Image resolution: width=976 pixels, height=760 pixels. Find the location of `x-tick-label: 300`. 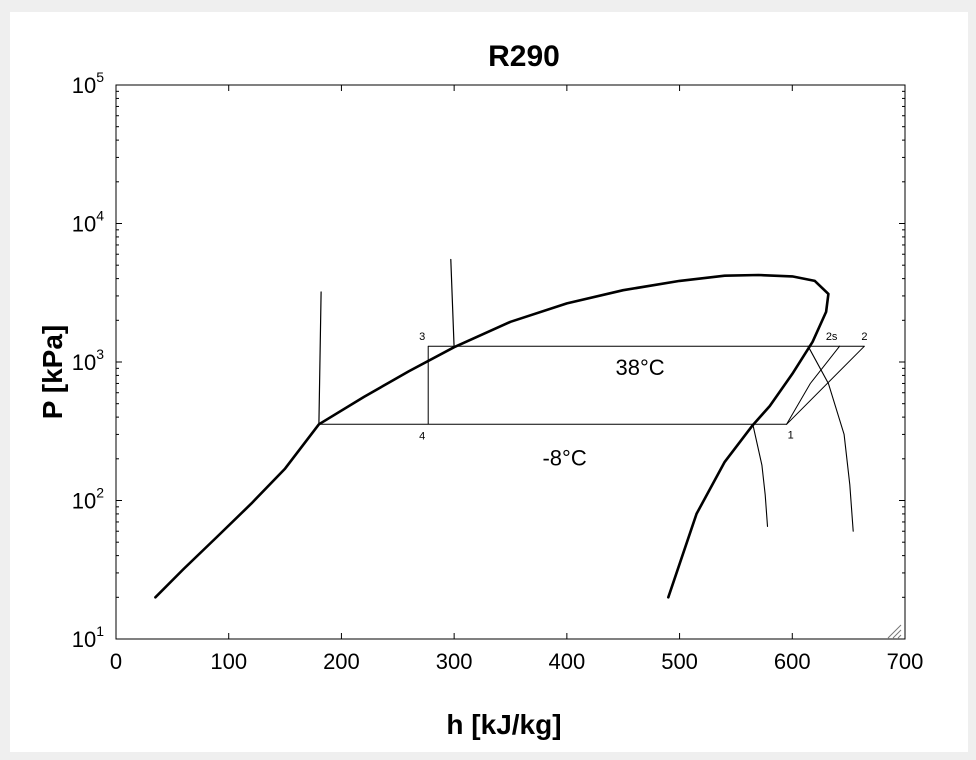

x-tick-label: 300 is located at coordinates (454, 661).